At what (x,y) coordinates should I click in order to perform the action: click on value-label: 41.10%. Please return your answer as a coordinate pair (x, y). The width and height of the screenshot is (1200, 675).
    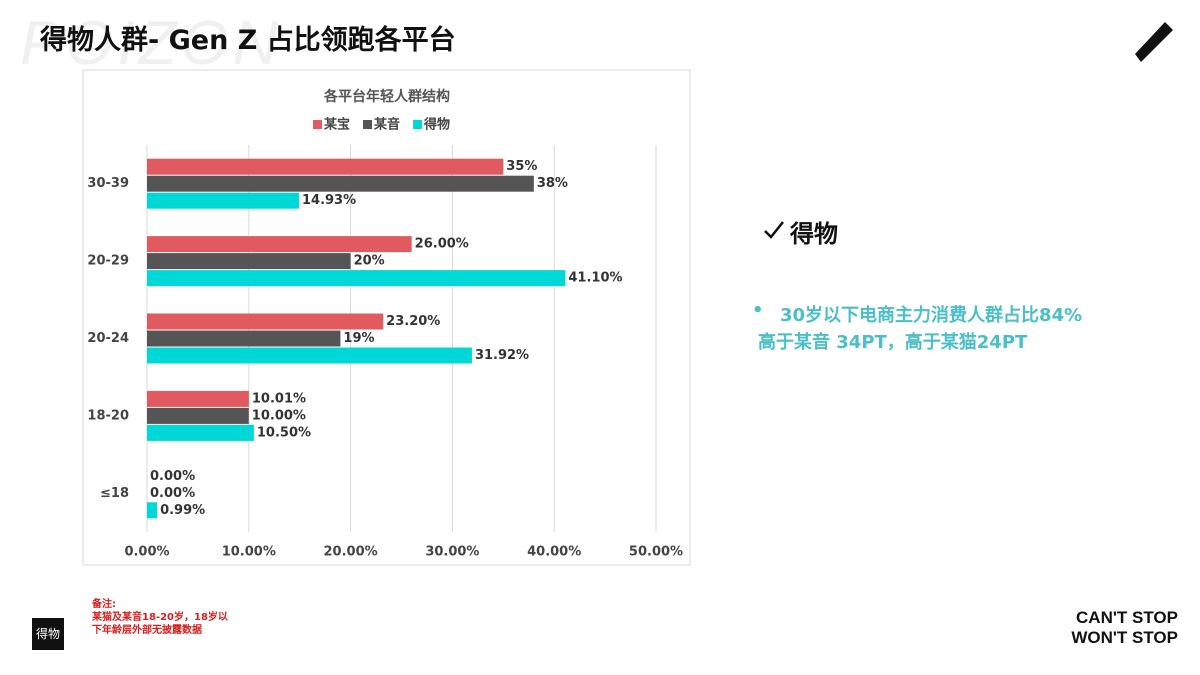
    Looking at the image, I should click on (595, 278).